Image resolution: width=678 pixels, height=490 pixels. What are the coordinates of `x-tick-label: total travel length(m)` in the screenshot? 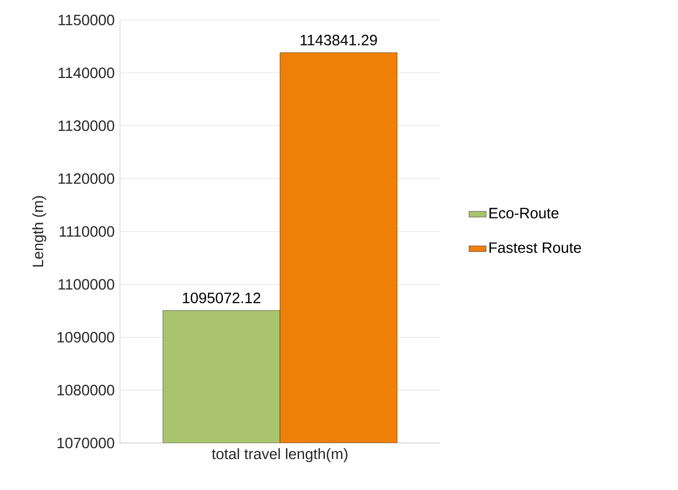 It's located at (280, 455).